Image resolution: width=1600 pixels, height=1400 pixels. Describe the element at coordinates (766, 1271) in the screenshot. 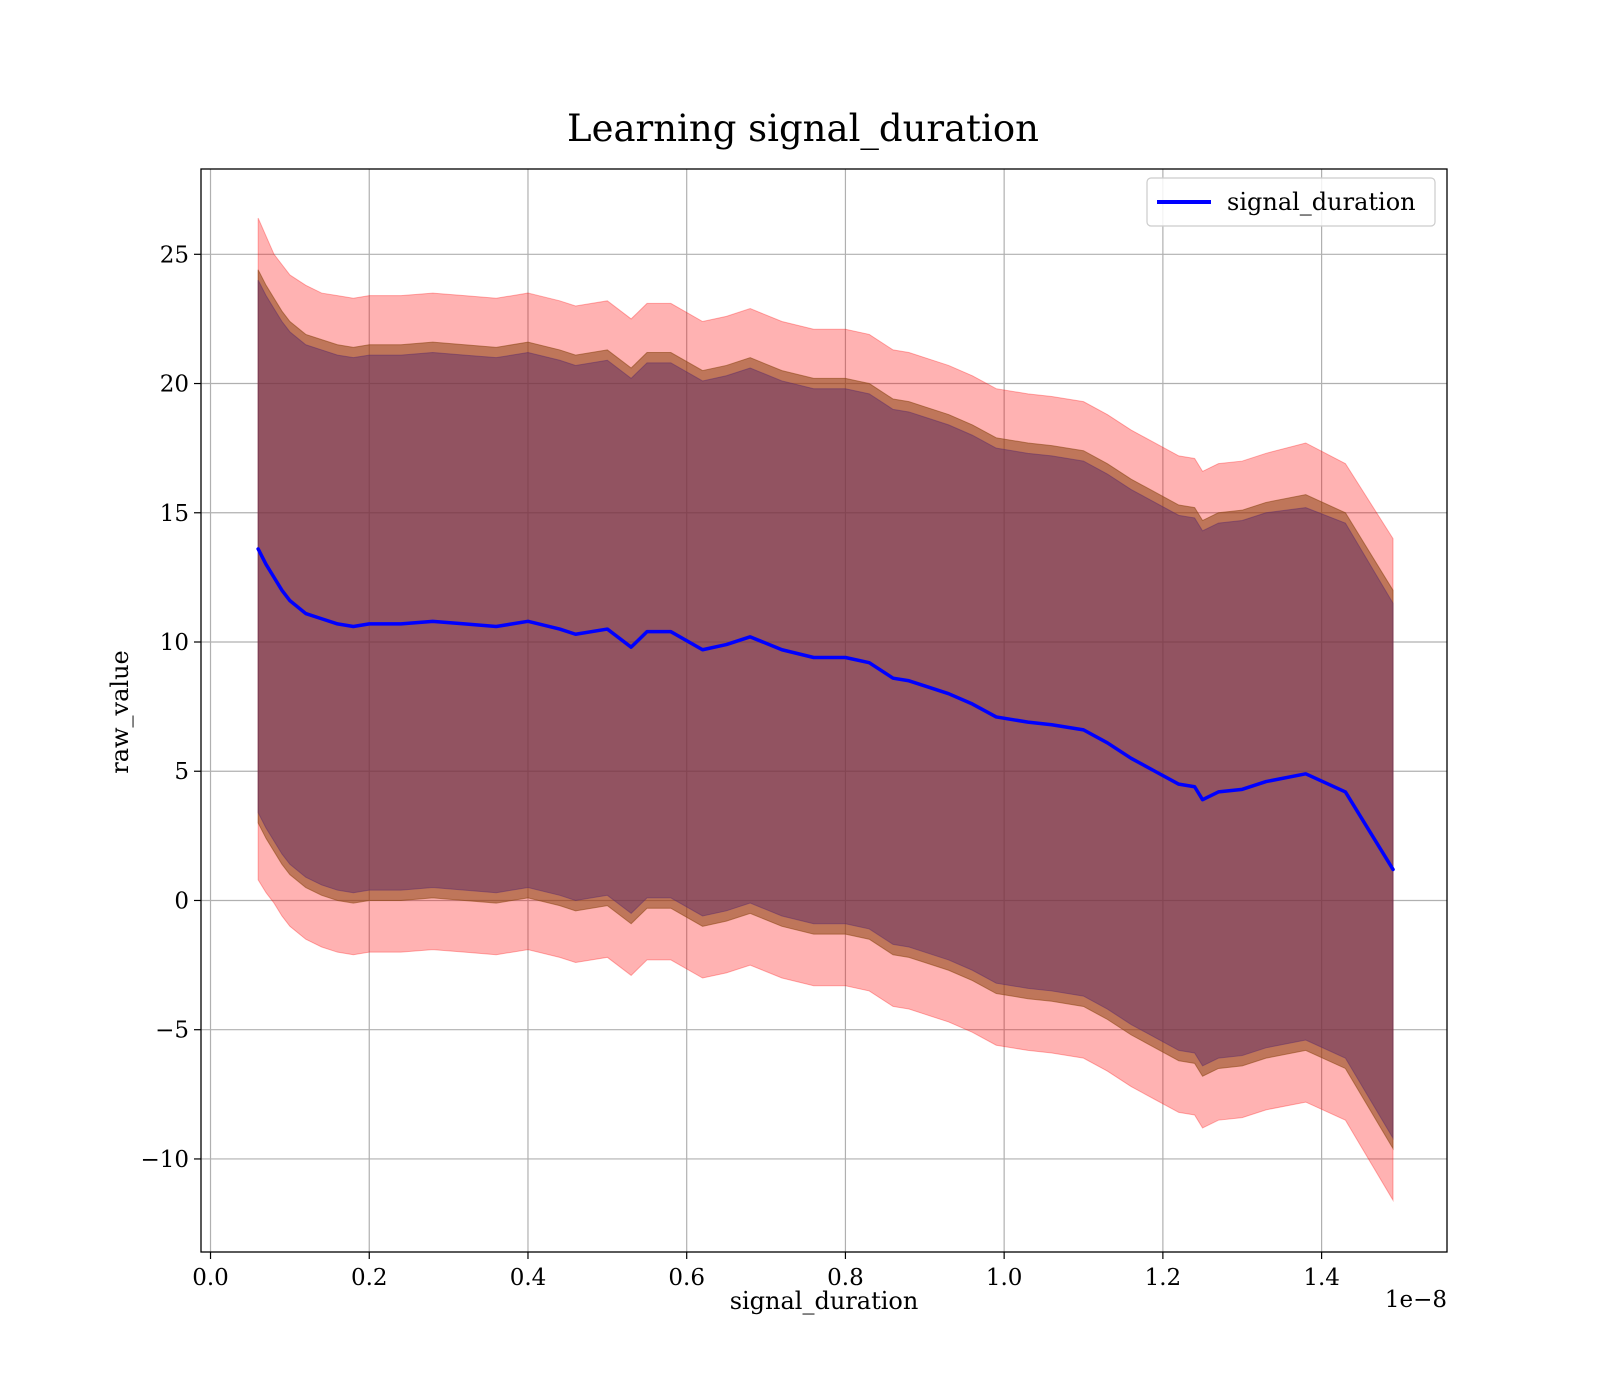

I see `x-axis-ticks: 0.0 0.2 0.4 0.6 0.8 1.0 1.2 1.4` at that location.